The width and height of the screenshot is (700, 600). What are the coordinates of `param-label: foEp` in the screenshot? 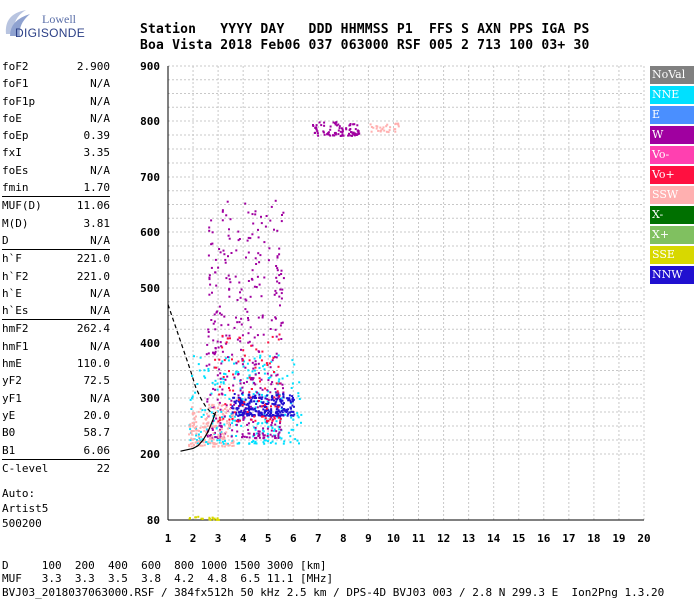 It's located at (15, 136).